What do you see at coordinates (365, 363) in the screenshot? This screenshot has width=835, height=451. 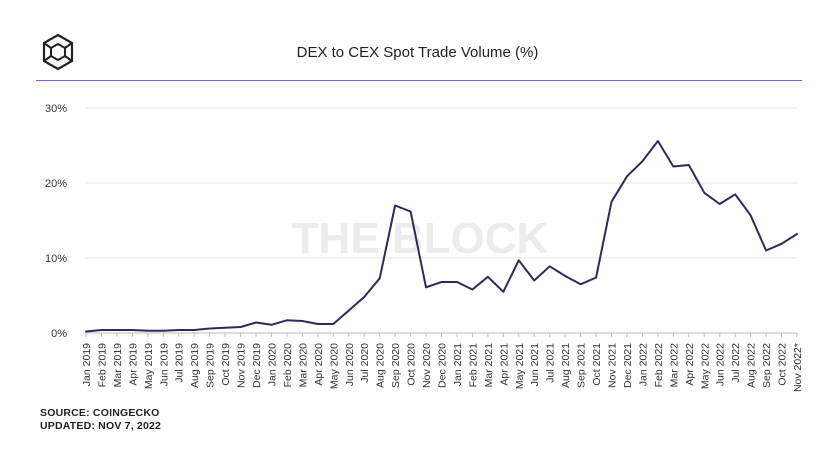 I see `x-tick-label: Jul 2020` at bounding box center [365, 363].